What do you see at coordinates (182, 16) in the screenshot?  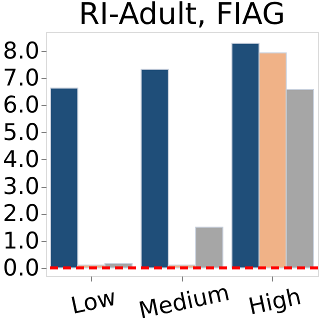 I see `chart-title: RI-Adult, FIAG` at bounding box center [182, 16].